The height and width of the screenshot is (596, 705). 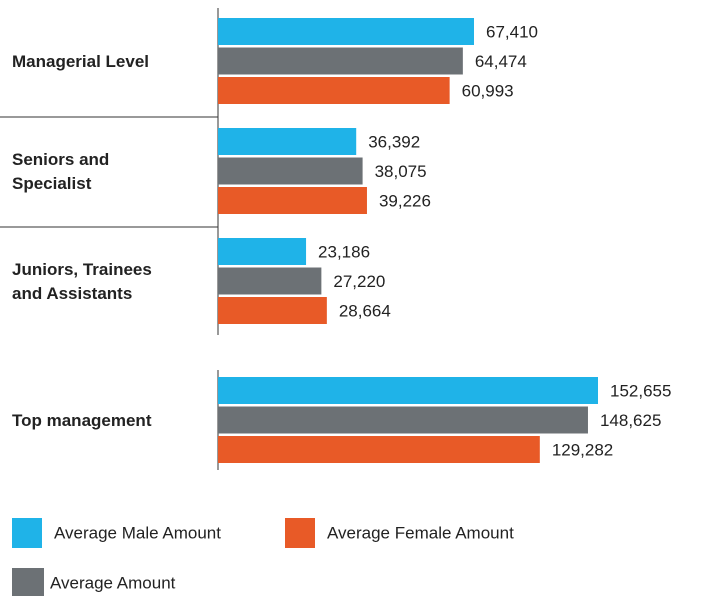 I want to click on value-label: 36,392, so click(x=394, y=141).